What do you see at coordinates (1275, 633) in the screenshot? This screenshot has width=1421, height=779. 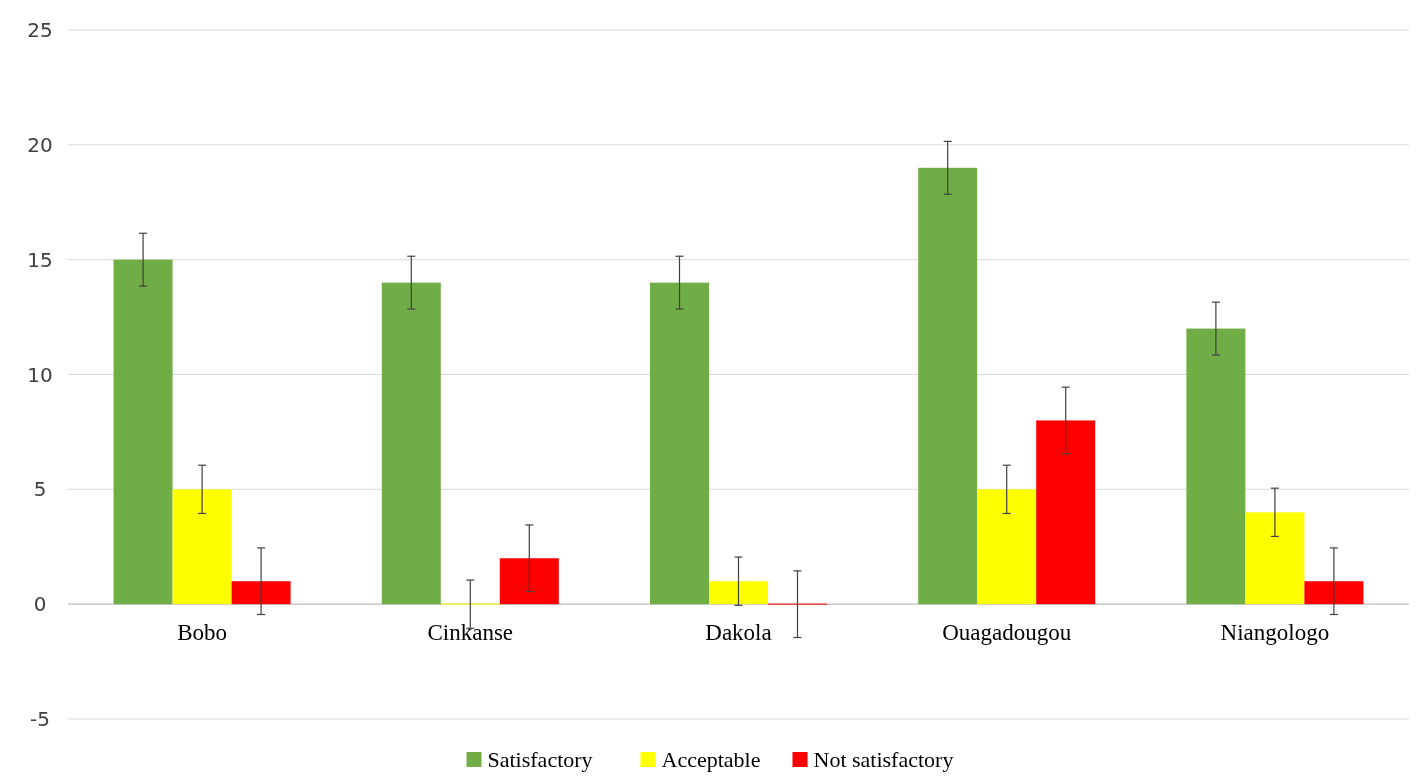 I see `x-tick-label: Niangologo` at bounding box center [1275, 633].